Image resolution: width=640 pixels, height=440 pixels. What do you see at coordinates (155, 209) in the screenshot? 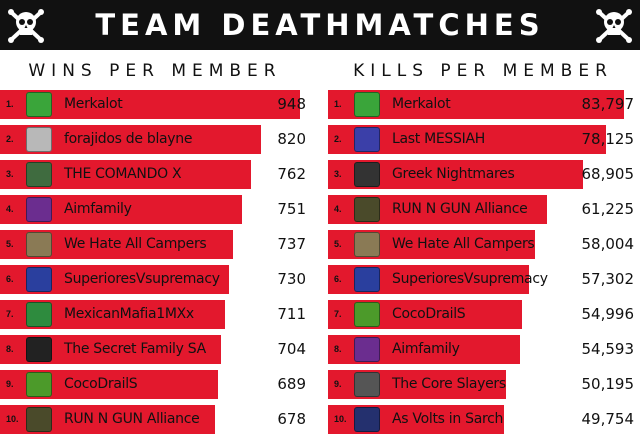
I see `list-item: 4. Aimfamily 751` at bounding box center [155, 209].